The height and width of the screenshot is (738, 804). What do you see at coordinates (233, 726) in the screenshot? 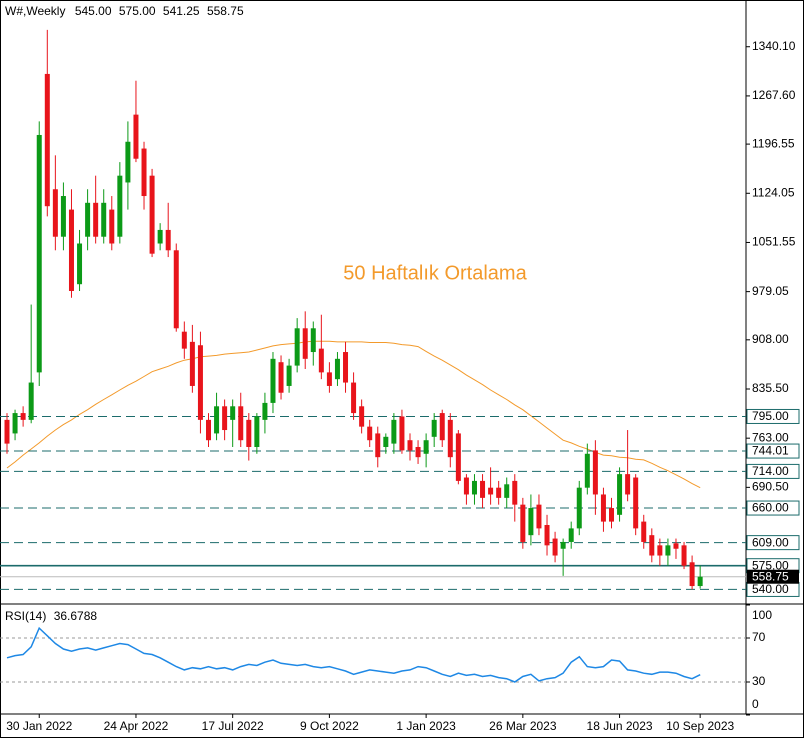
I see `x-tick-label: 17 Jul 2022` at bounding box center [233, 726].